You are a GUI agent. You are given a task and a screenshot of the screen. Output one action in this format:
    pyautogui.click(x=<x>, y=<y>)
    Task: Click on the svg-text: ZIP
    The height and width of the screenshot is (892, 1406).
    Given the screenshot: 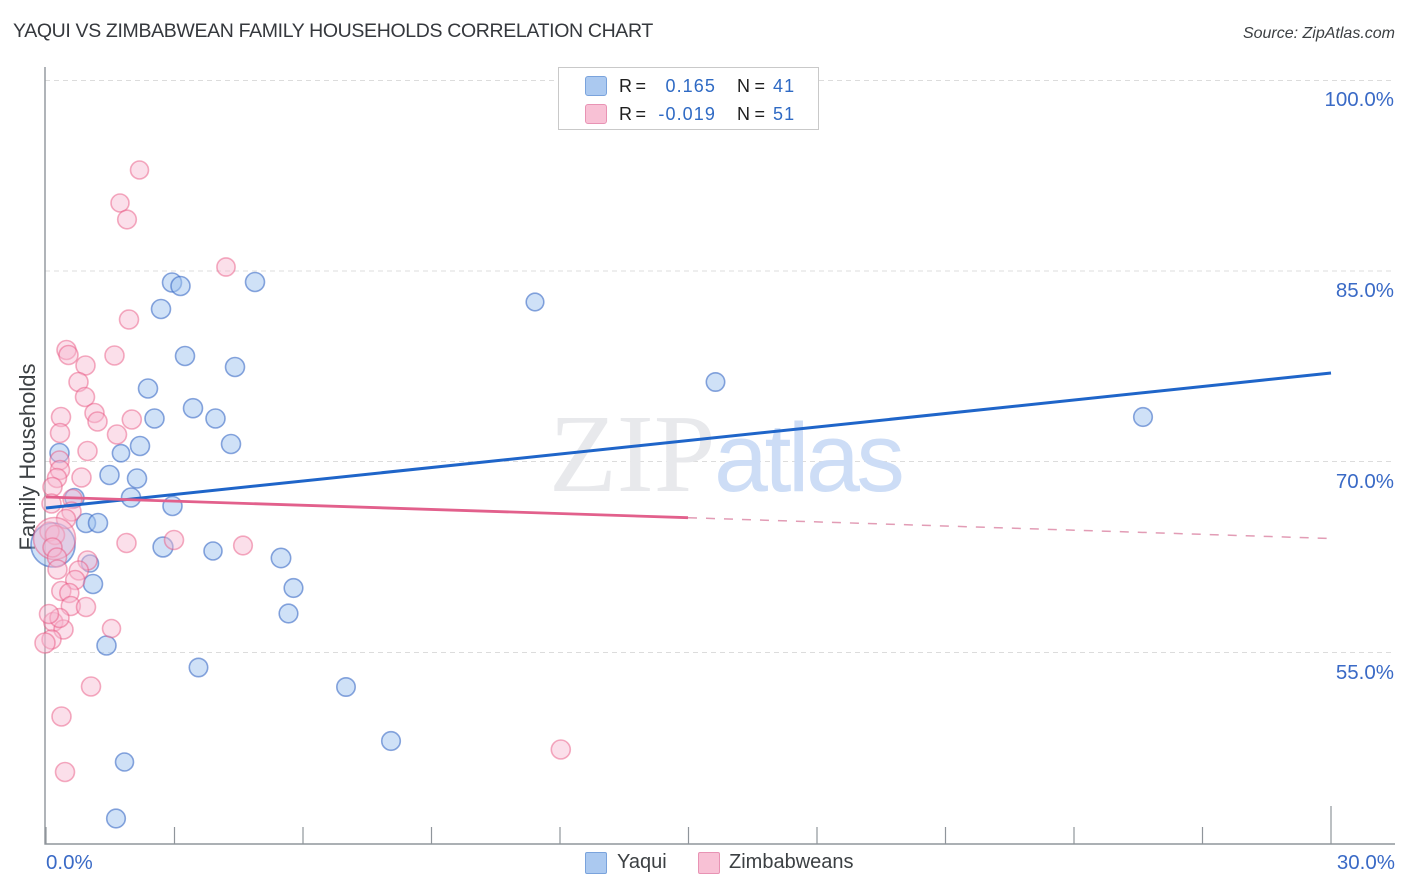 What is the action you would take?
    pyautogui.click(x=632, y=454)
    